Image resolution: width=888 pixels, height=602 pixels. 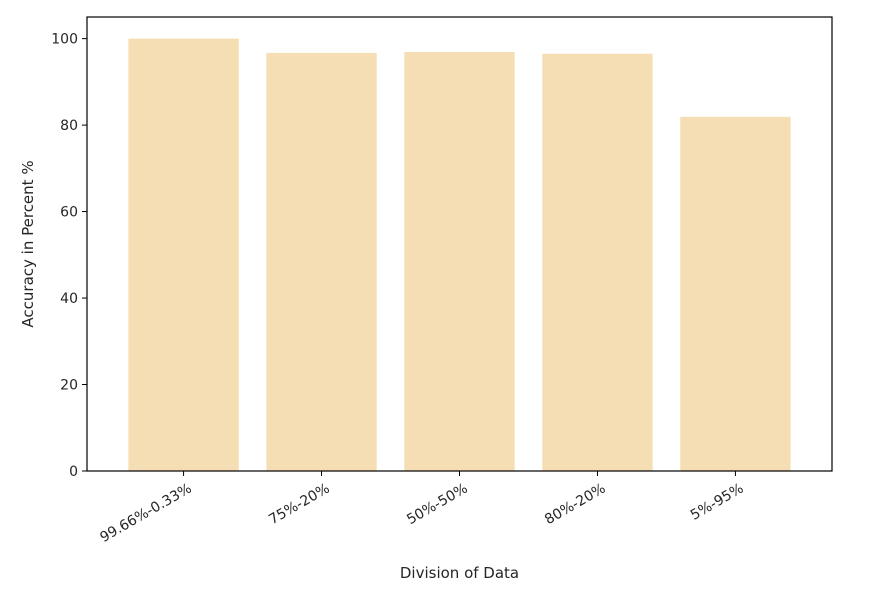 What do you see at coordinates (28, 243) in the screenshot?
I see `y-axis-label: Accuracy in Percent %` at bounding box center [28, 243].